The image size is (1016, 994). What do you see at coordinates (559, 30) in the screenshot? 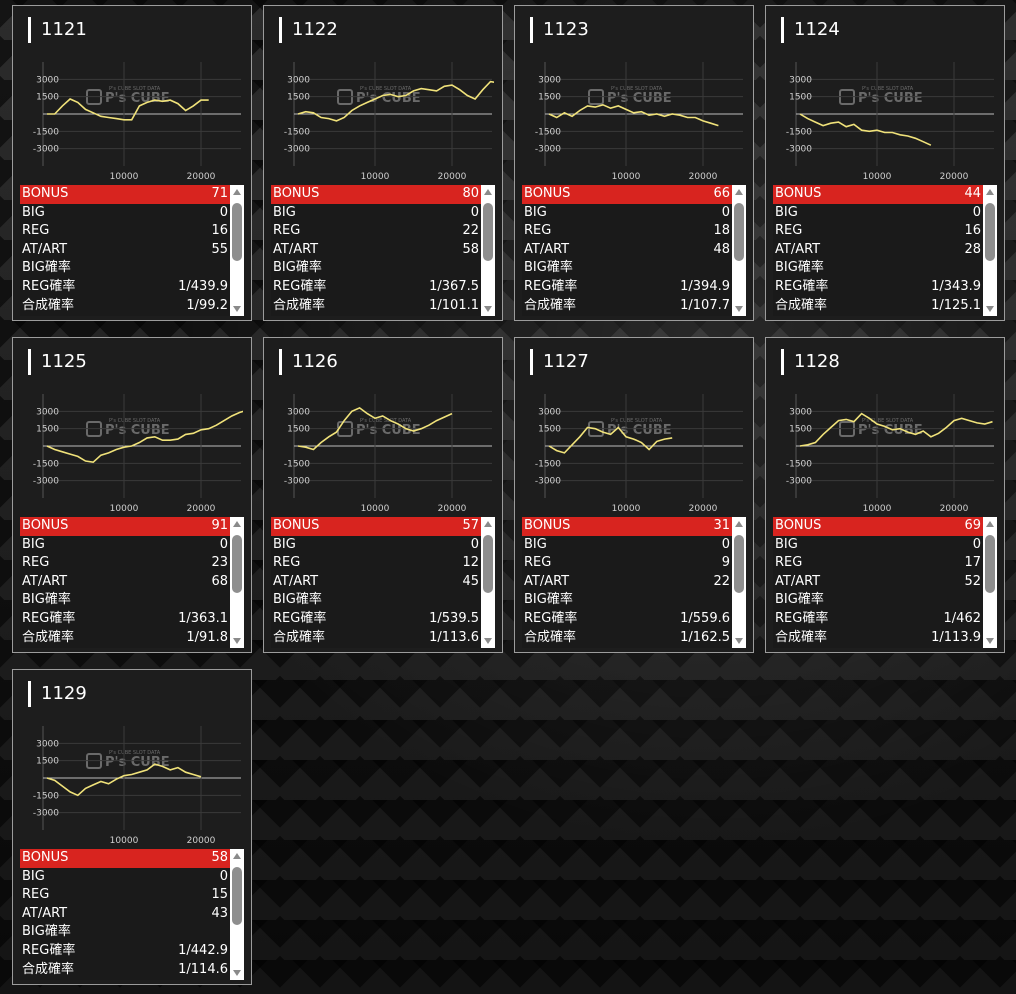
I see `machine-number: 1123` at bounding box center [559, 30].